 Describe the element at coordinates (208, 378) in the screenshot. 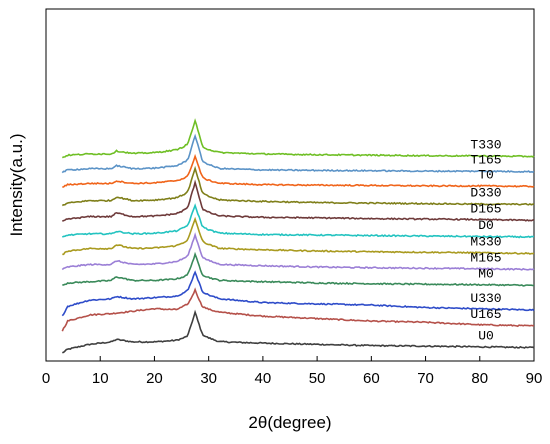

I see `x-tick-label: 30` at that location.